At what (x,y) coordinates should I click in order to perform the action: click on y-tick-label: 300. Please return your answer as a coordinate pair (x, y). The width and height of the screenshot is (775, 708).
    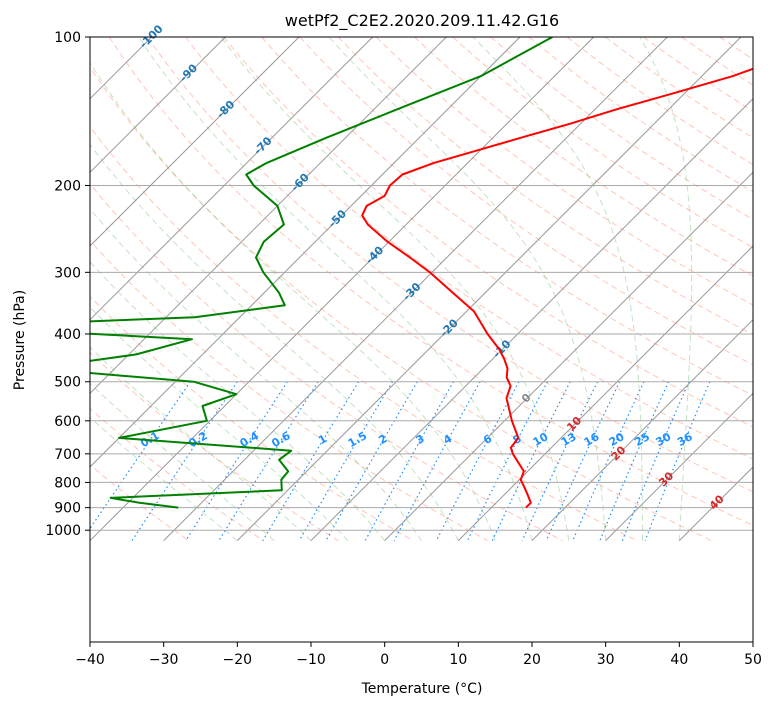
    Looking at the image, I should click on (67, 273).